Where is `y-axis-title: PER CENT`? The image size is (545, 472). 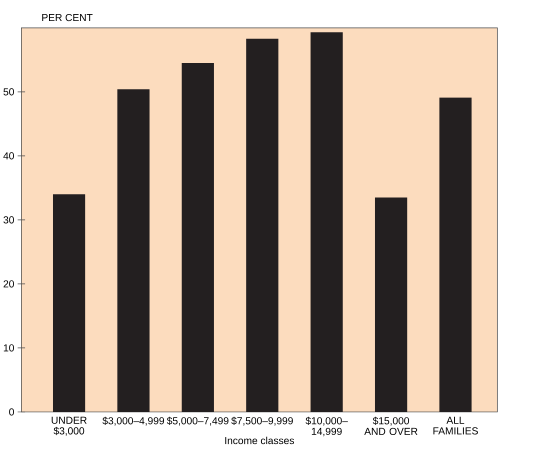 y-axis-title: PER CENT is located at coordinates (67, 18).